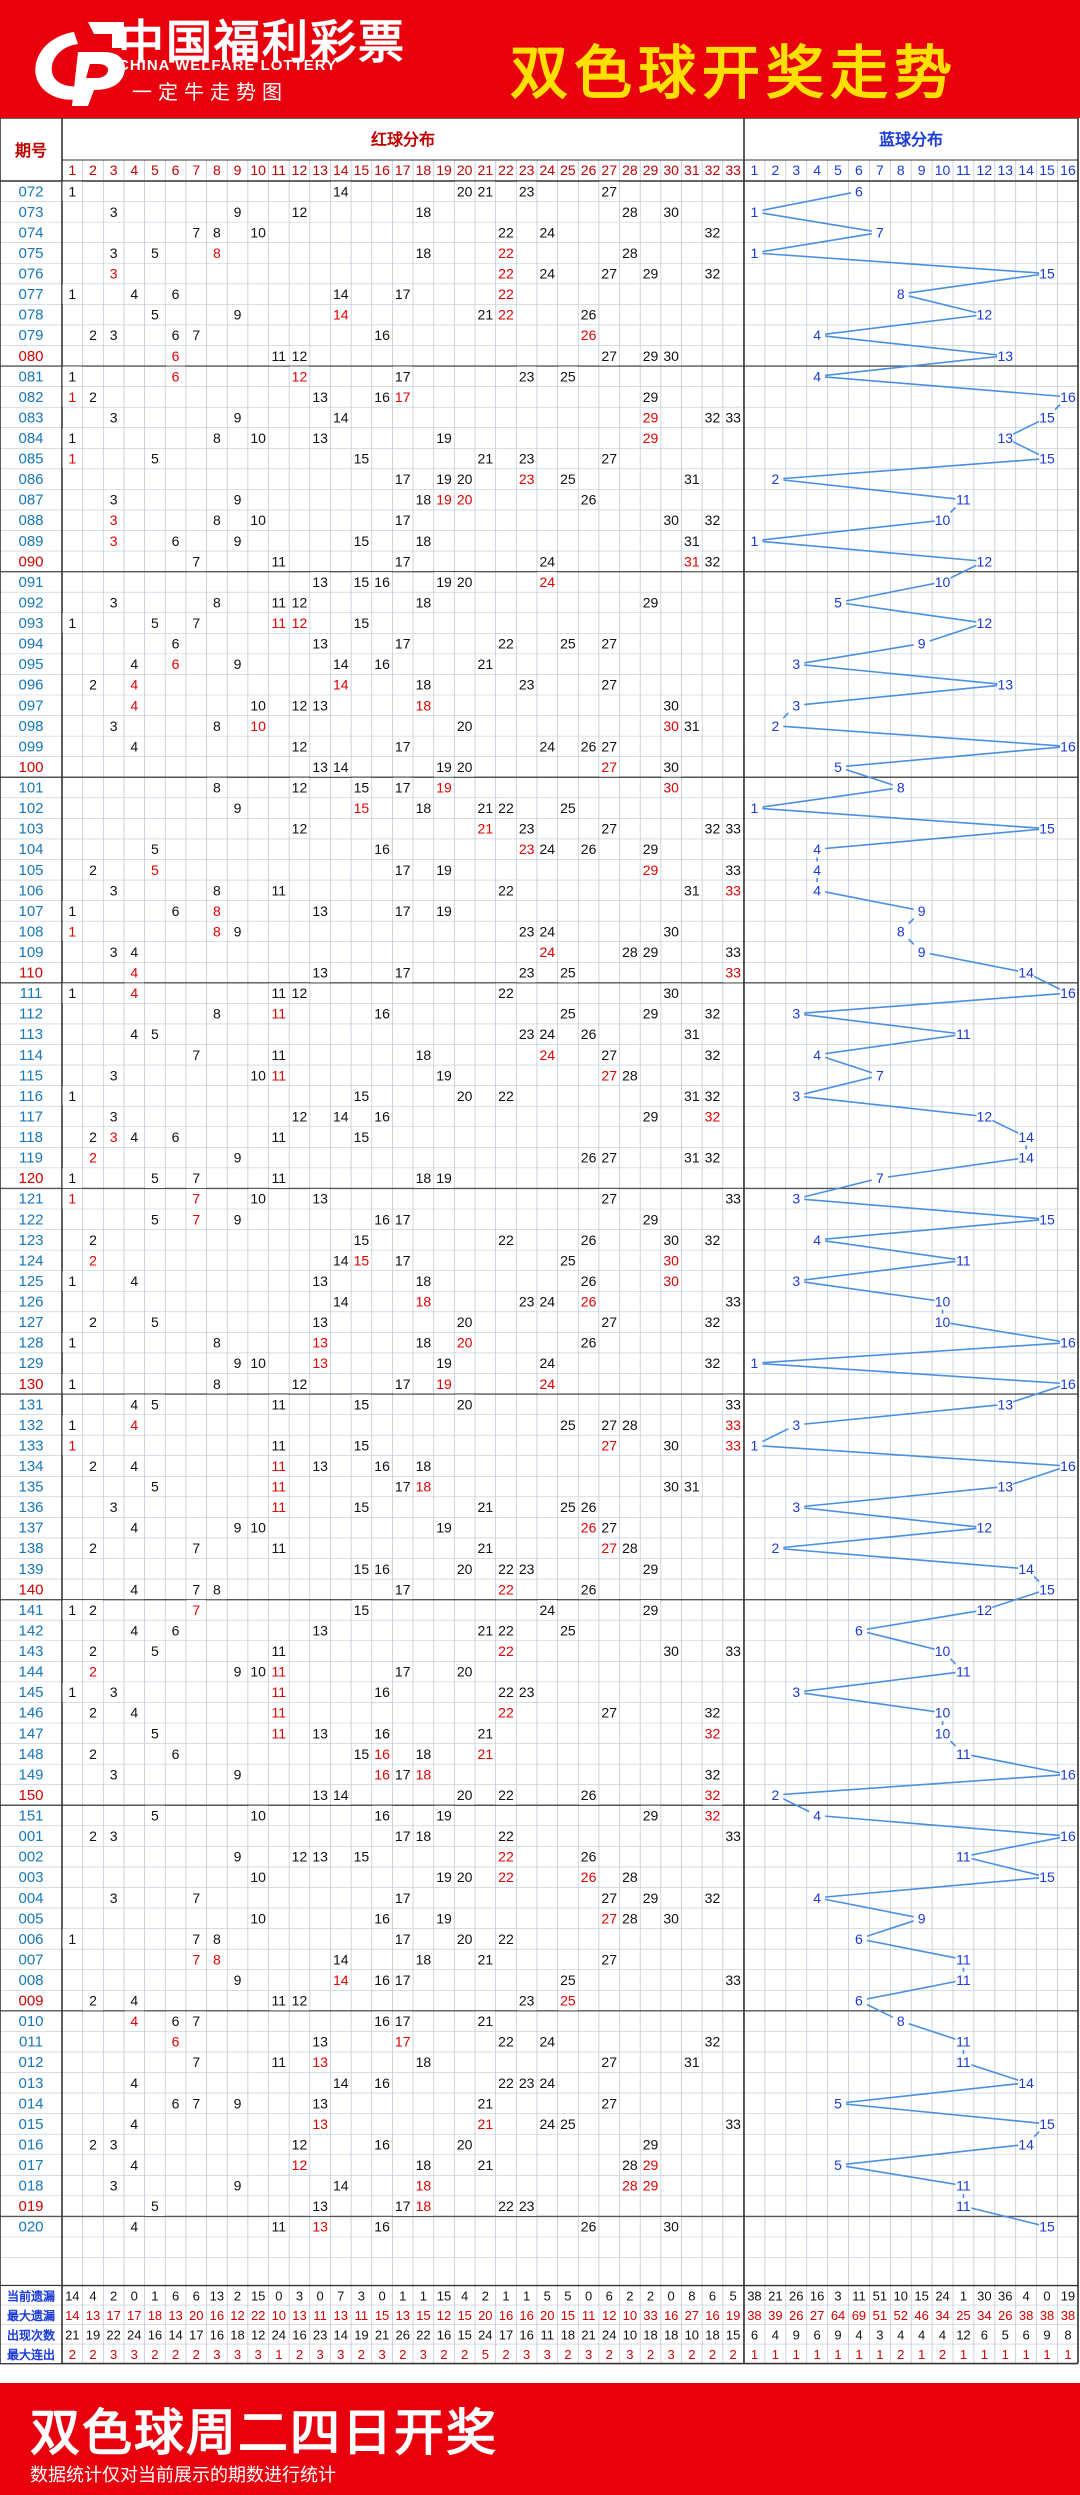  I want to click on period-label: 134, so click(30, 1466).